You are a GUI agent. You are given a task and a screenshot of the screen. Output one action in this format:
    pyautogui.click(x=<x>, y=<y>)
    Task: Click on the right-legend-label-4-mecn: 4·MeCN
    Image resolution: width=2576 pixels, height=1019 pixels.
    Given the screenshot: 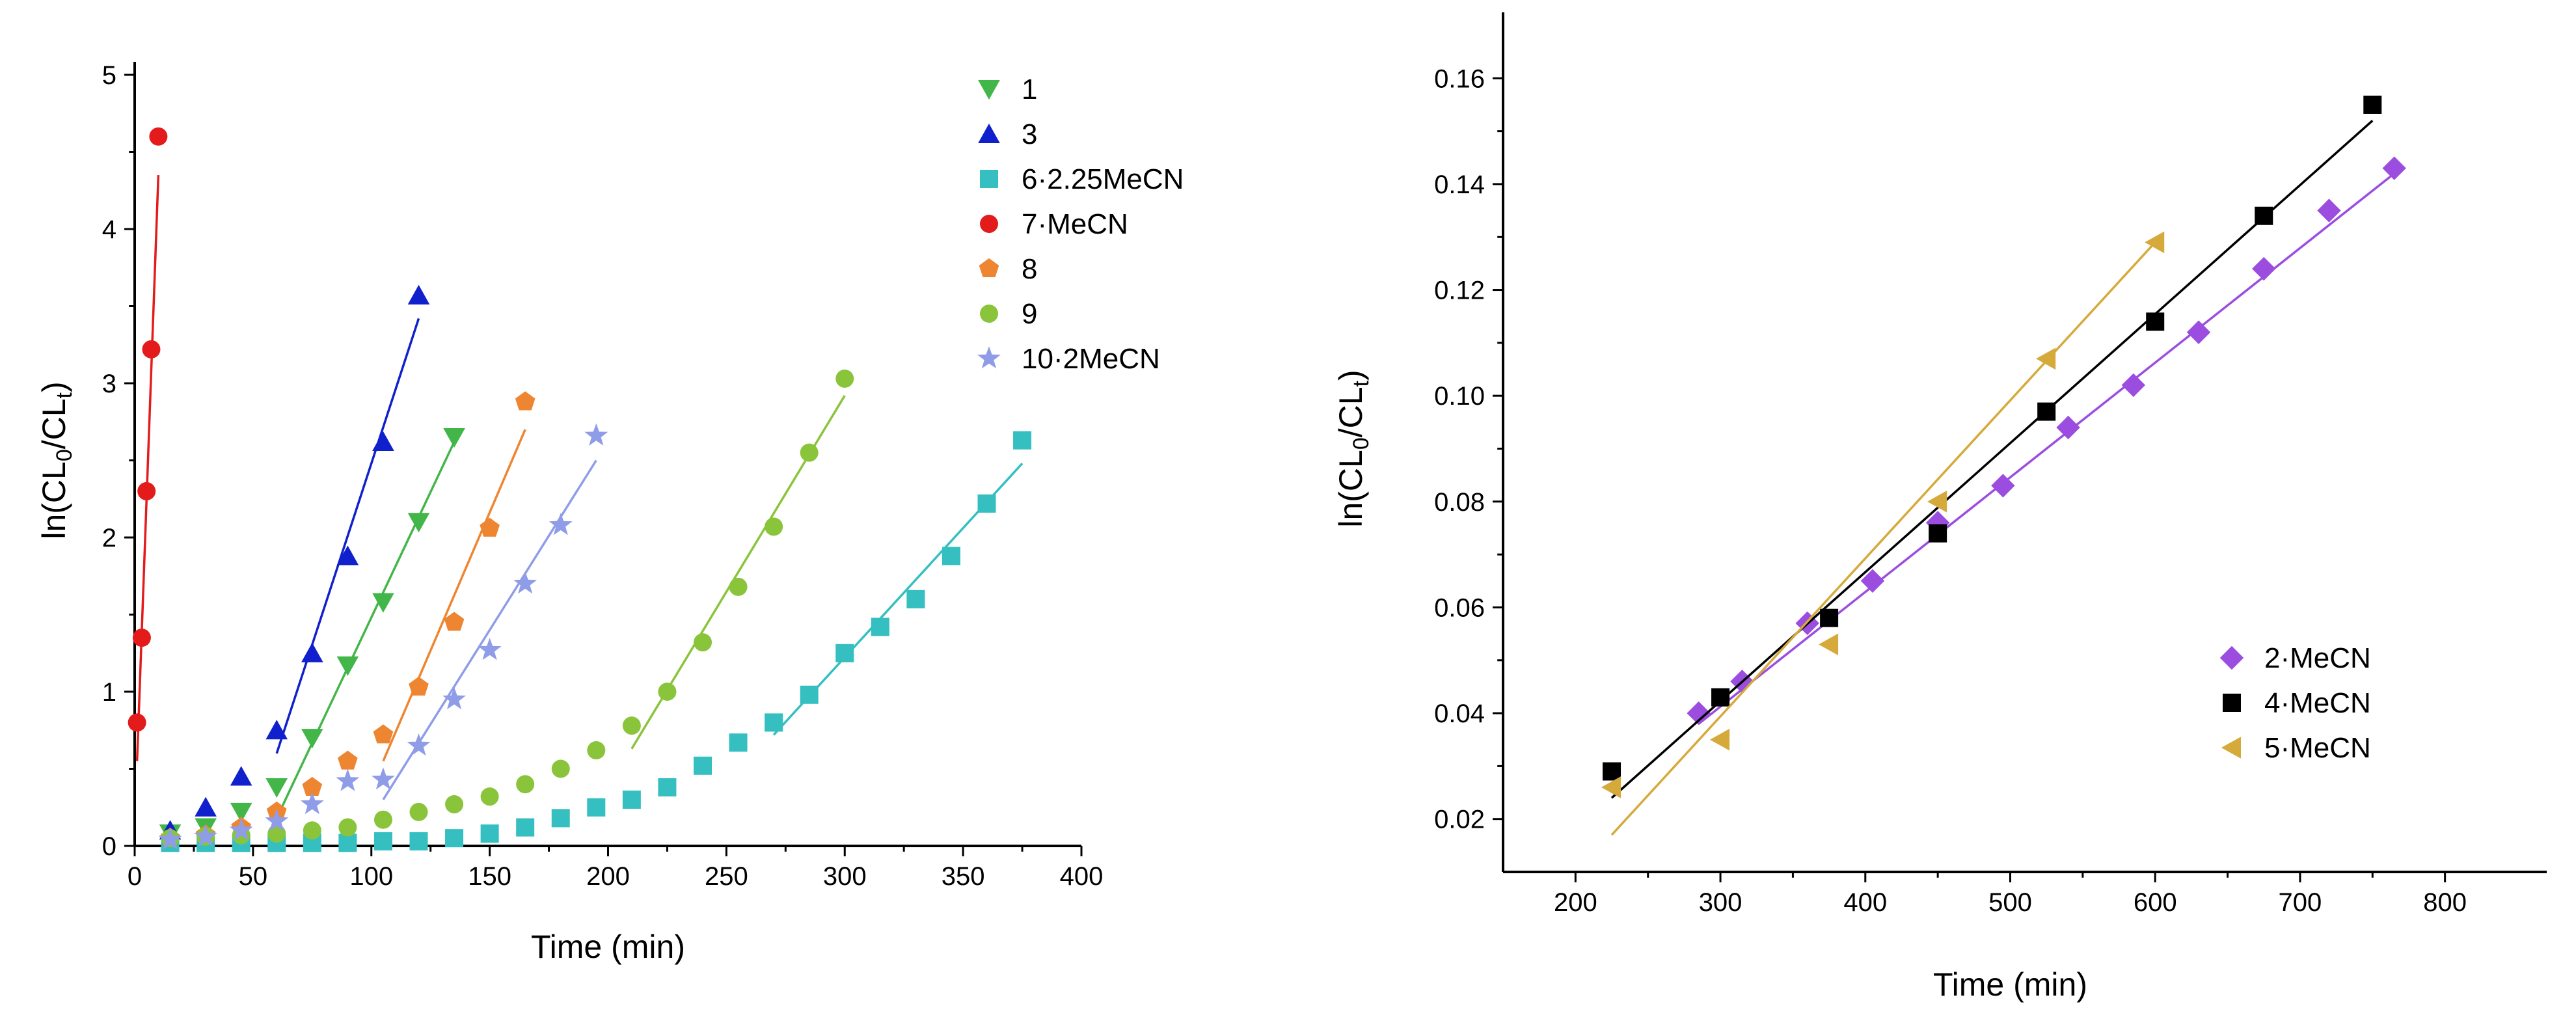 What is the action you would take?
    pyautogui.click(x=2317, y=703)
    